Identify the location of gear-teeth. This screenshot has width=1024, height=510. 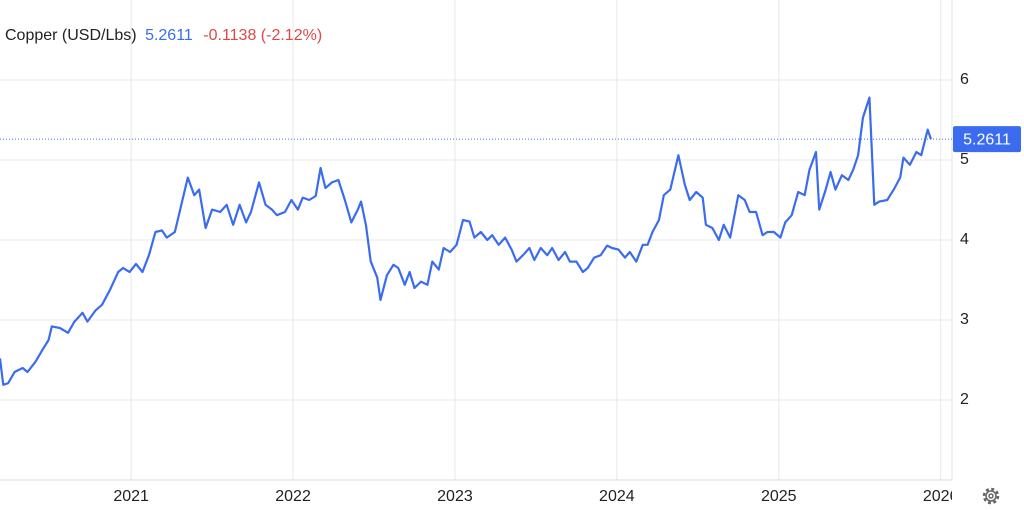
(991, 496).